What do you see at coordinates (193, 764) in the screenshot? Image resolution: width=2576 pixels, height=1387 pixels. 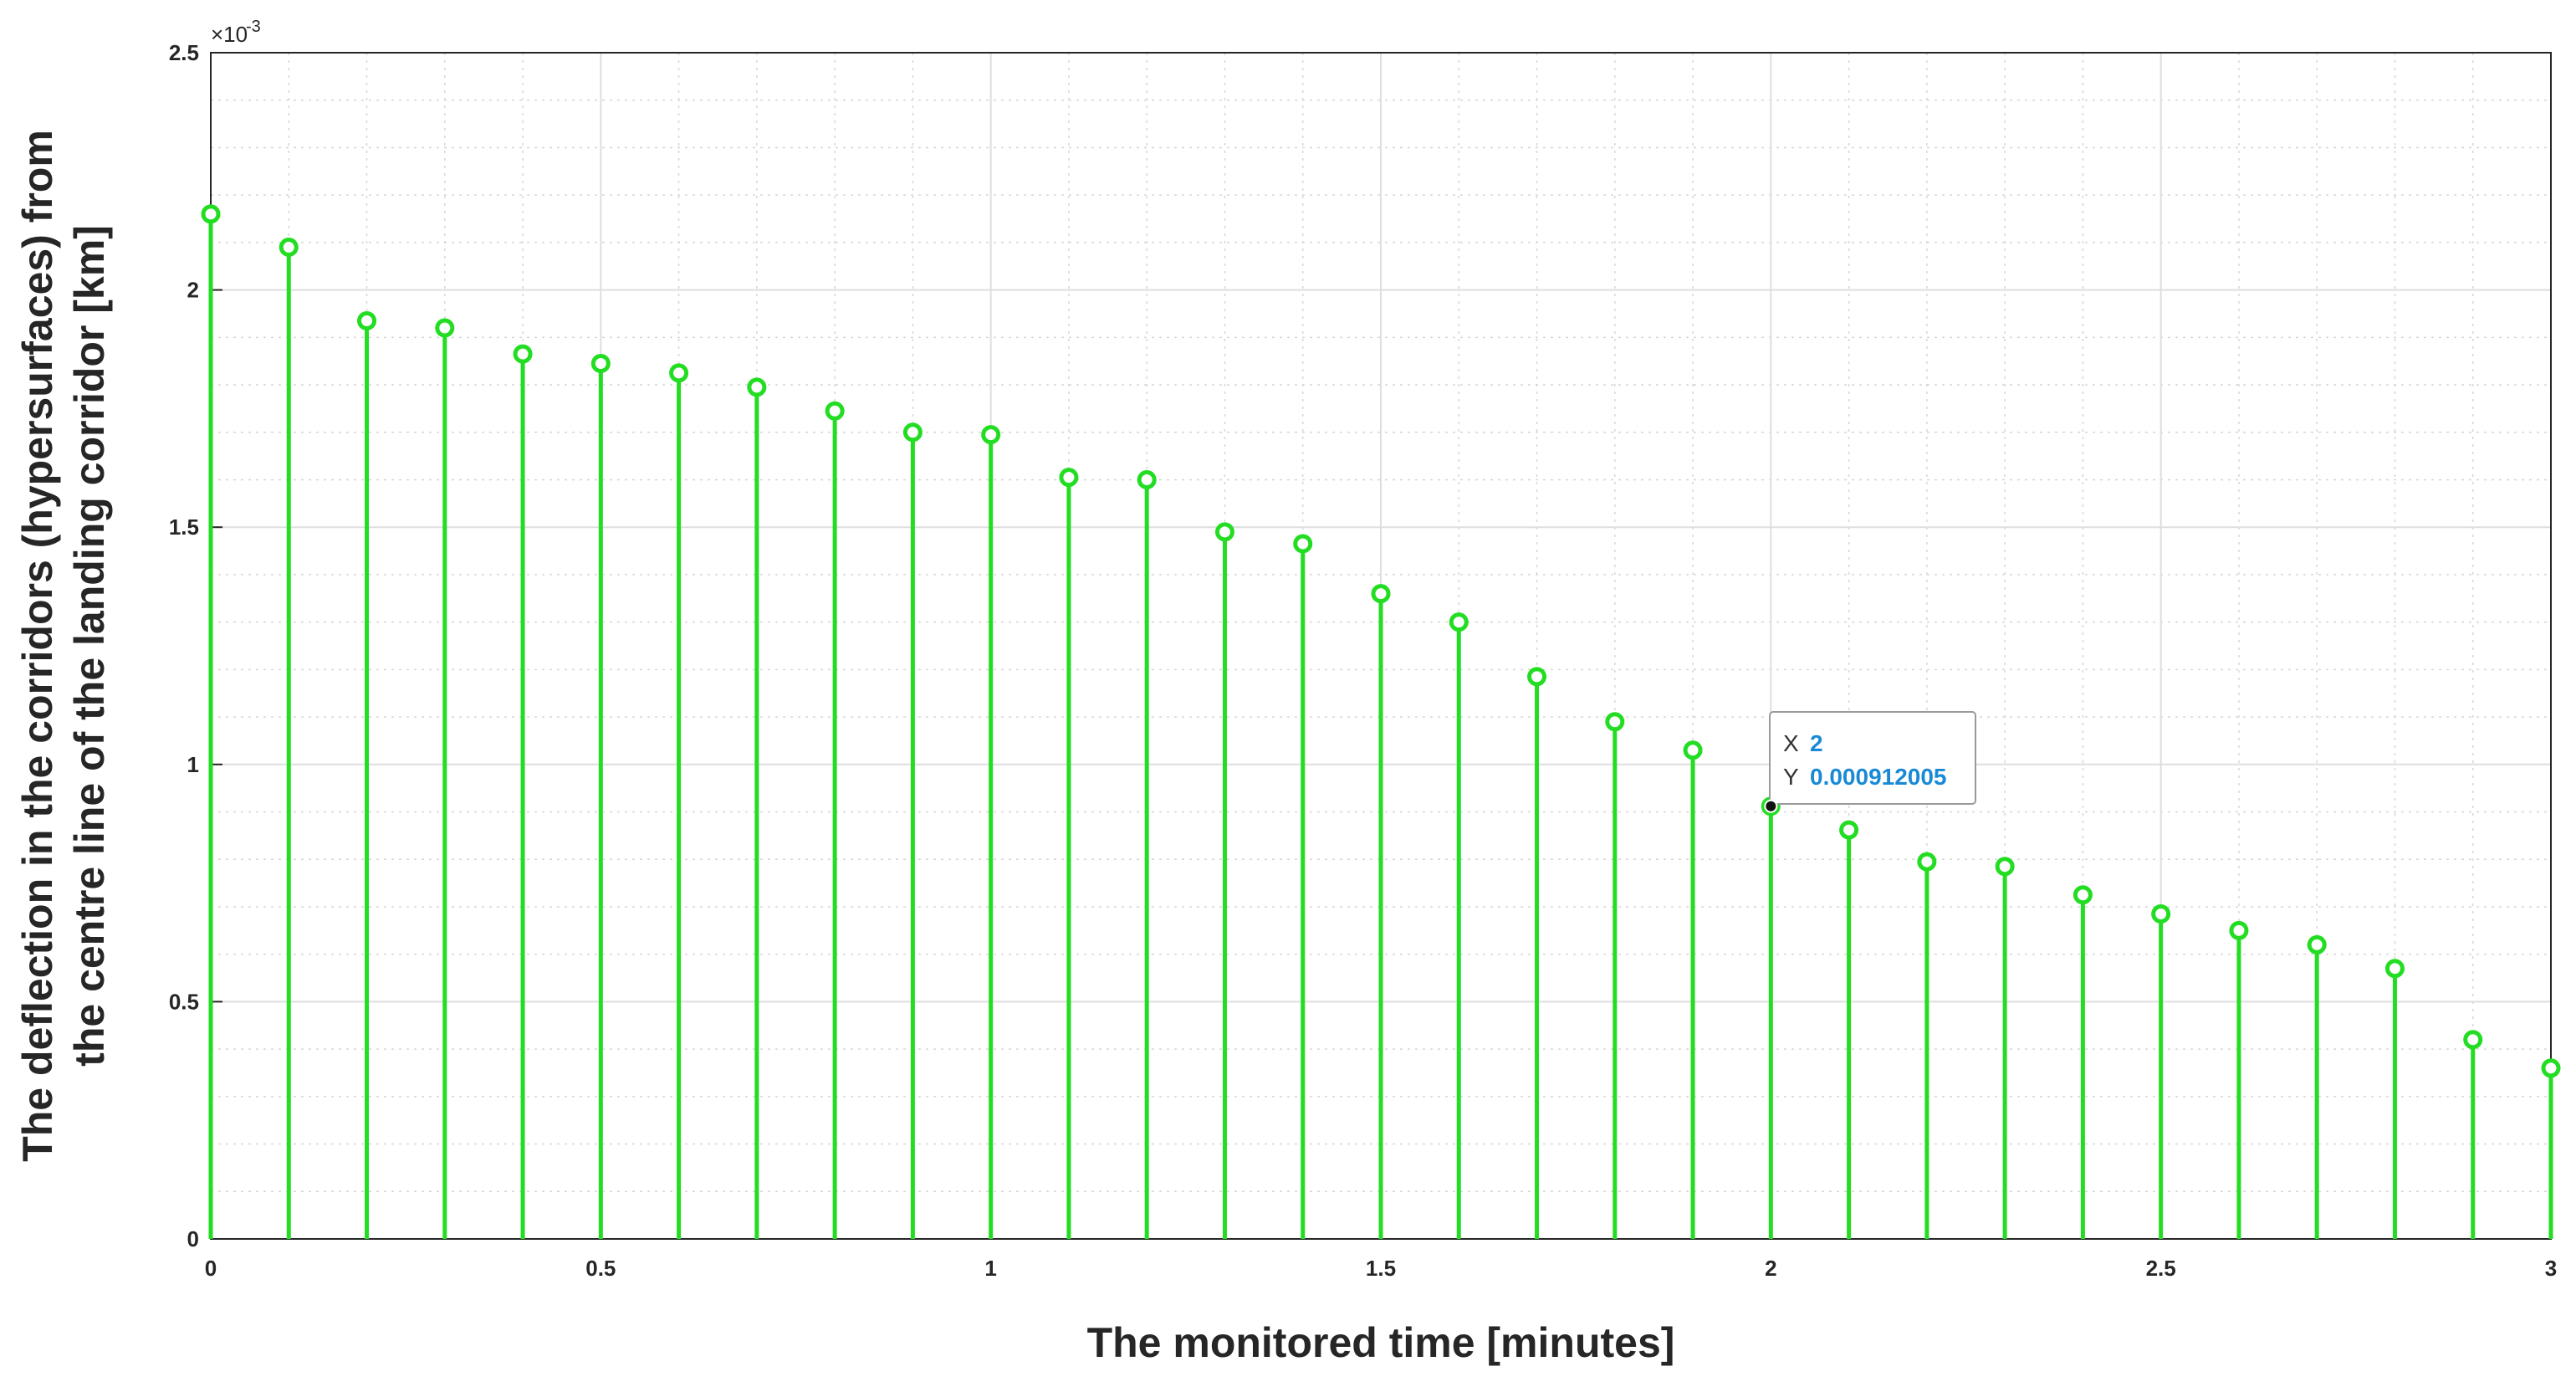 I see `y-tick-label: 1` at bounding box center [193, 764].